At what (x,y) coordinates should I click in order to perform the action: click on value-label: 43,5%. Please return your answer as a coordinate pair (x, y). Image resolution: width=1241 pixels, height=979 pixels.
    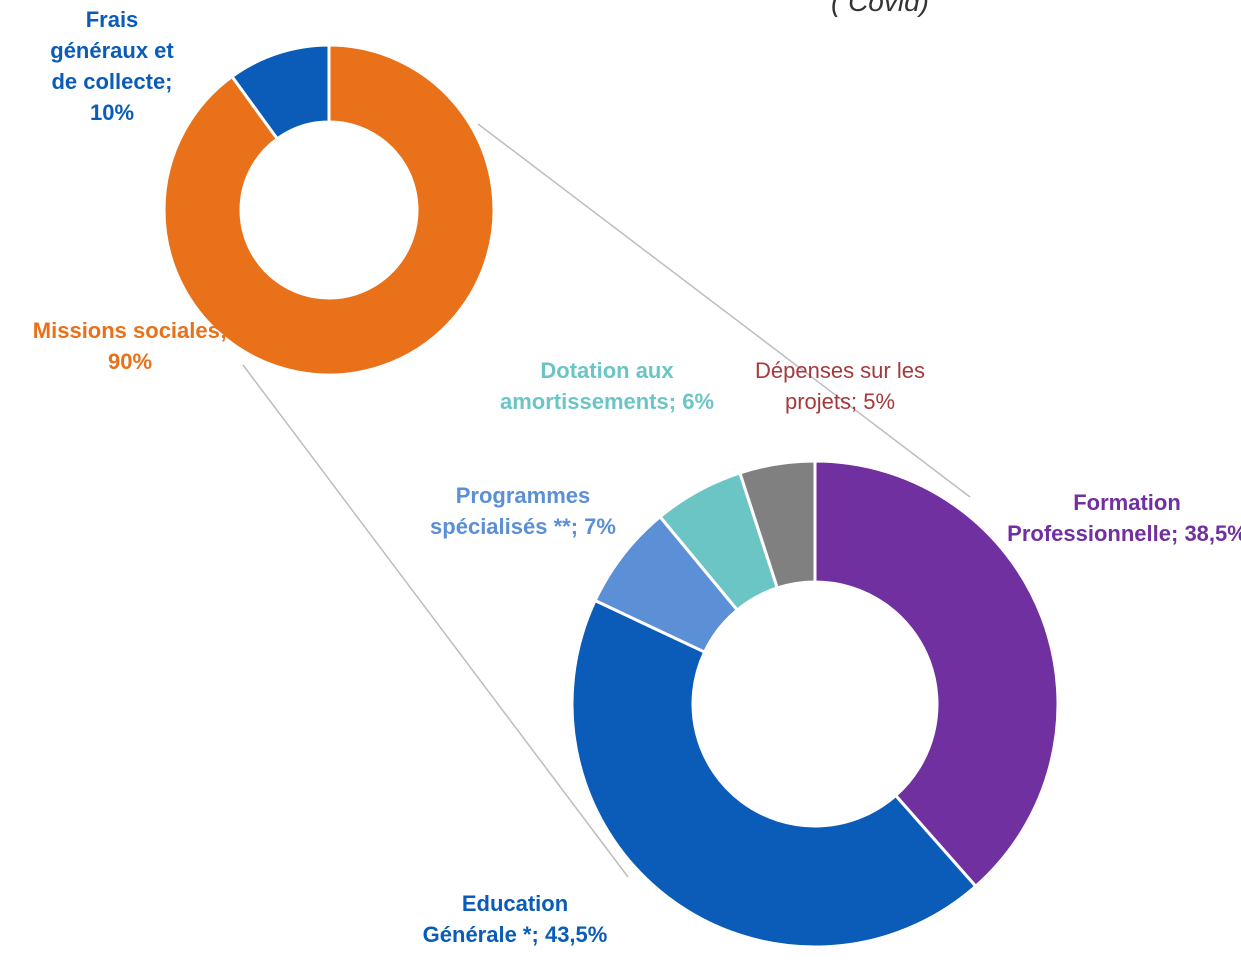
    Looking at the image, I should click on (576, 934).